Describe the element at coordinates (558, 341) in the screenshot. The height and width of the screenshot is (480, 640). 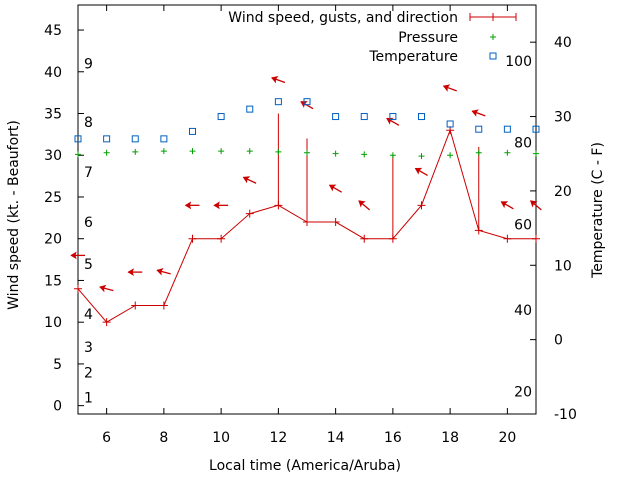
I see `y2-tick-label: 0` at that location.